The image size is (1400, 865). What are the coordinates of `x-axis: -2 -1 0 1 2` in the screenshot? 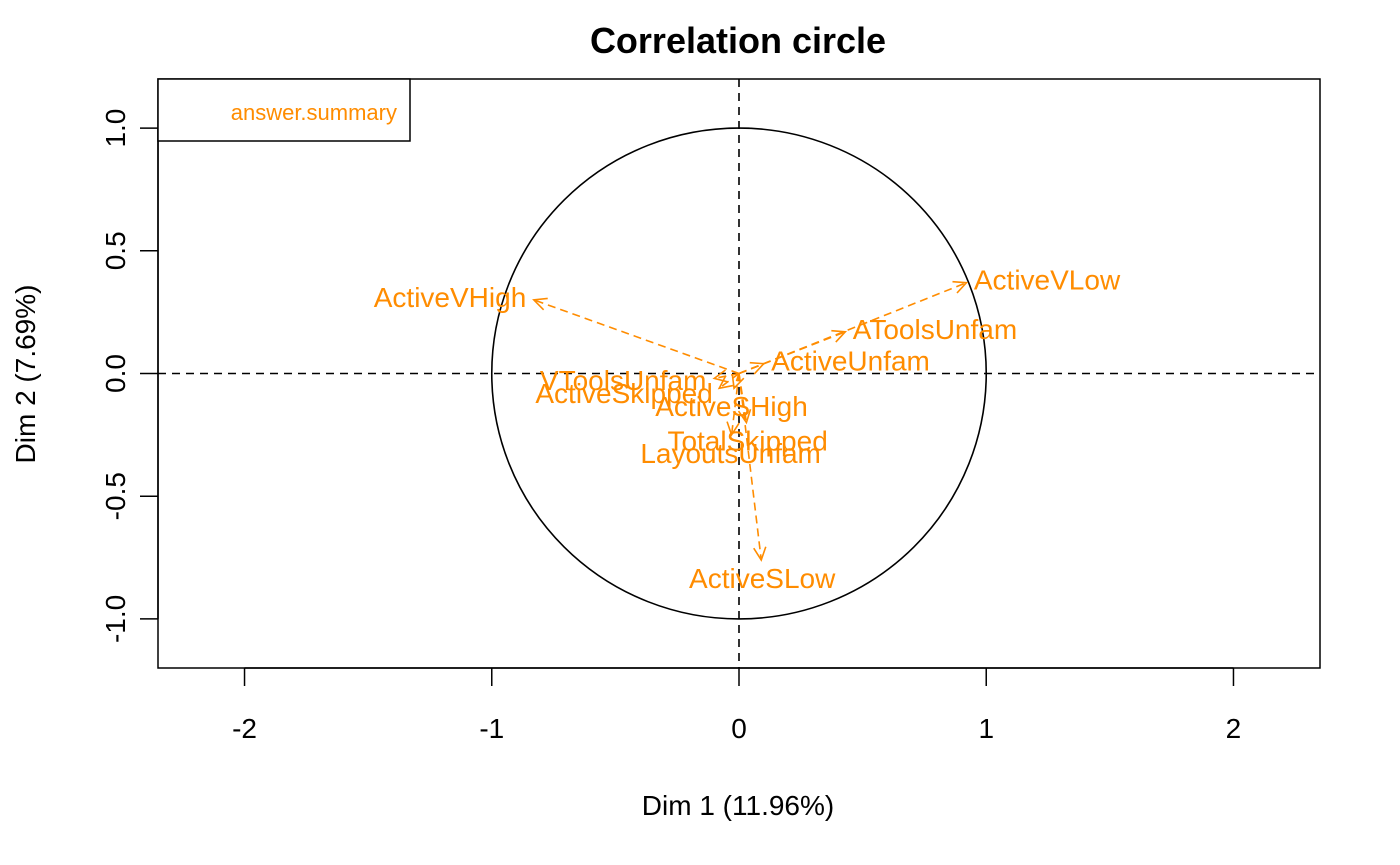 It's located at (737, 705).